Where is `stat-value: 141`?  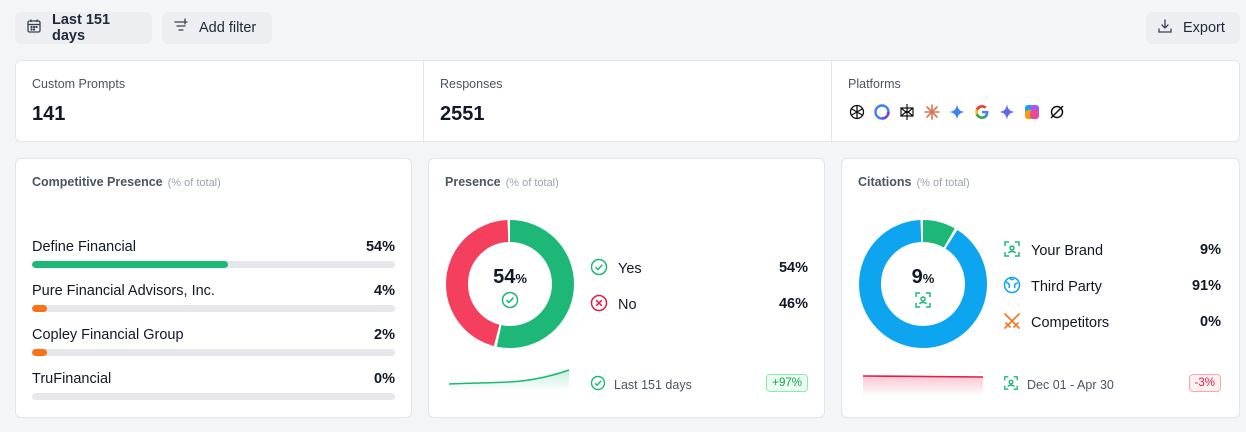
stat-value: 141 is located at coordinates (49, 114).